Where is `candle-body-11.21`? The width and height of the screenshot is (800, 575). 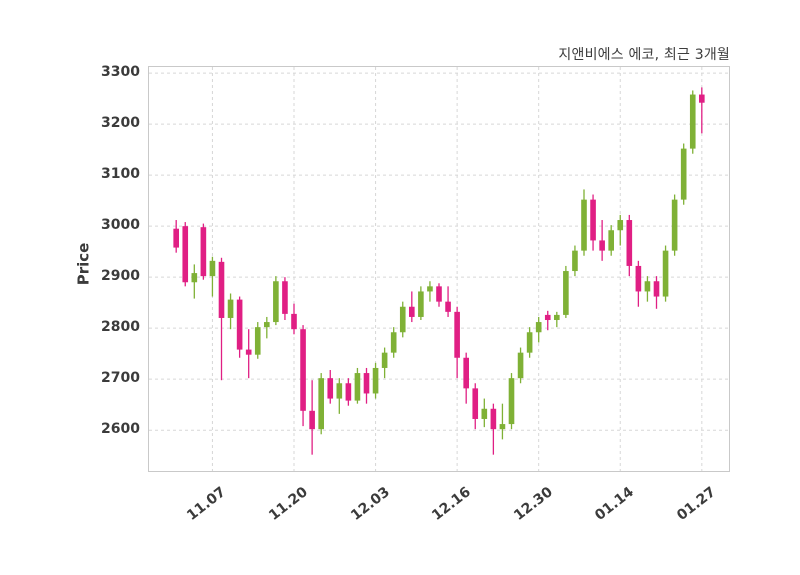
candle-body-11.21 is located at coordinates (303, 370).